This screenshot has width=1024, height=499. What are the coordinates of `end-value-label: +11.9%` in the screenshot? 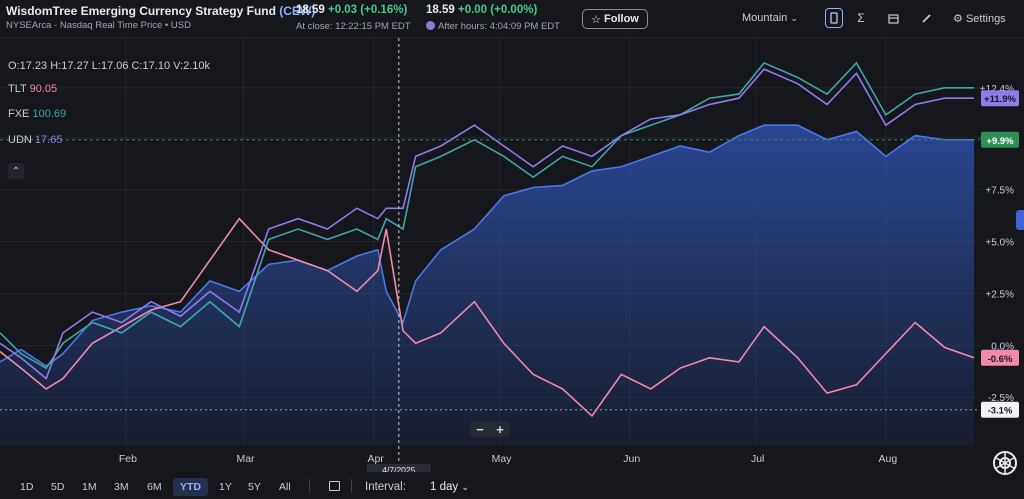 It's located at (1000, 99).